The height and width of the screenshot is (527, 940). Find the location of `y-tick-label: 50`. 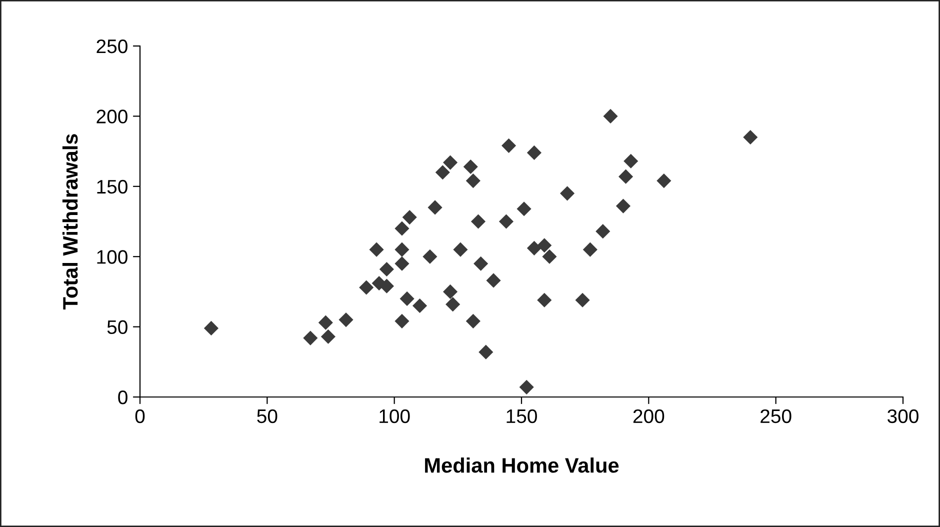

y-tick-label: 50 is located at coordinates (117, 327).